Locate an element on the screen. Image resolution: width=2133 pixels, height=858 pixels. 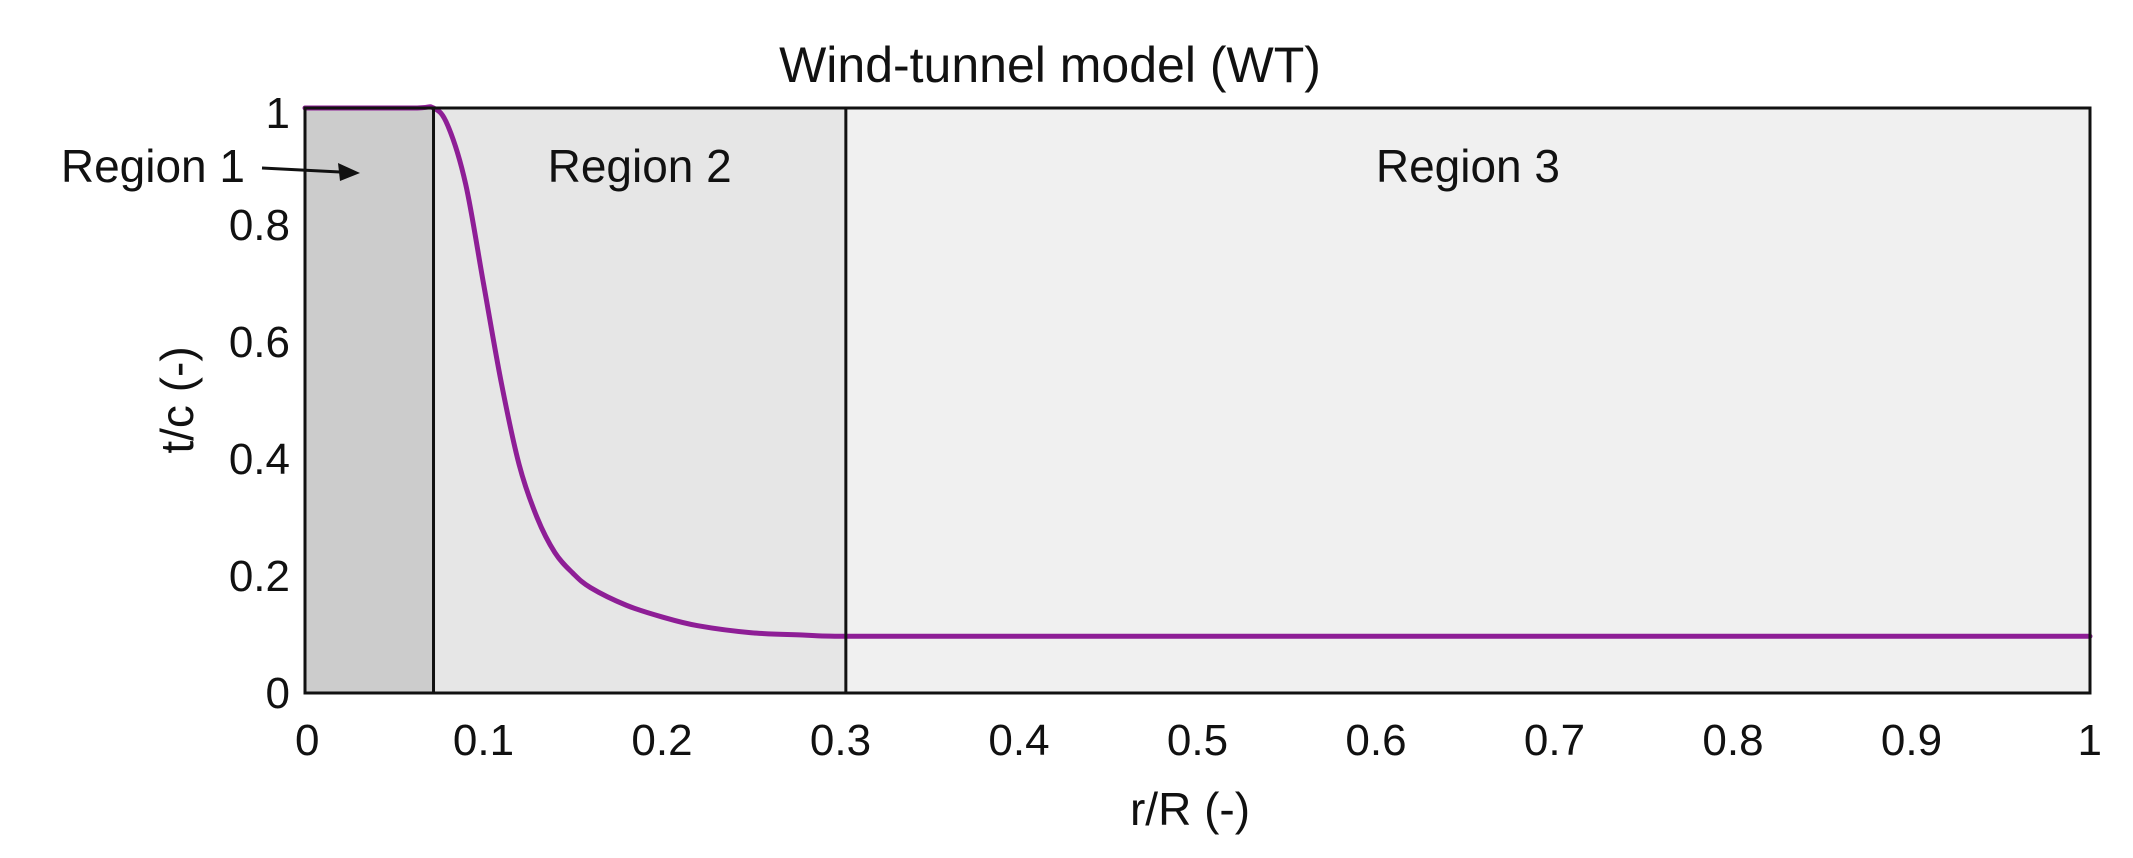
region-labels: Region 1 Region 2 Region 3 is located at coordinates (810, 166).